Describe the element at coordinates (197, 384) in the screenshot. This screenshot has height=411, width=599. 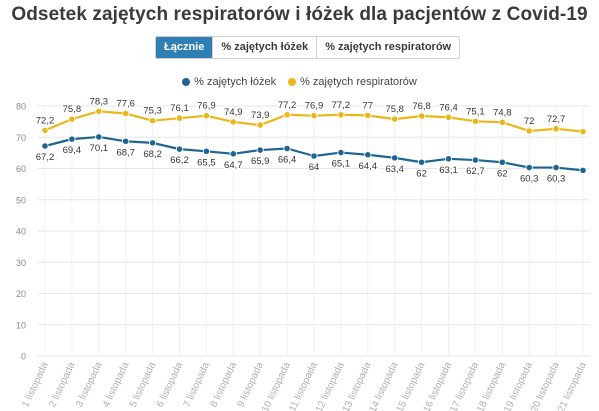
I see `x-tick-label: 7 listopada` at that location.